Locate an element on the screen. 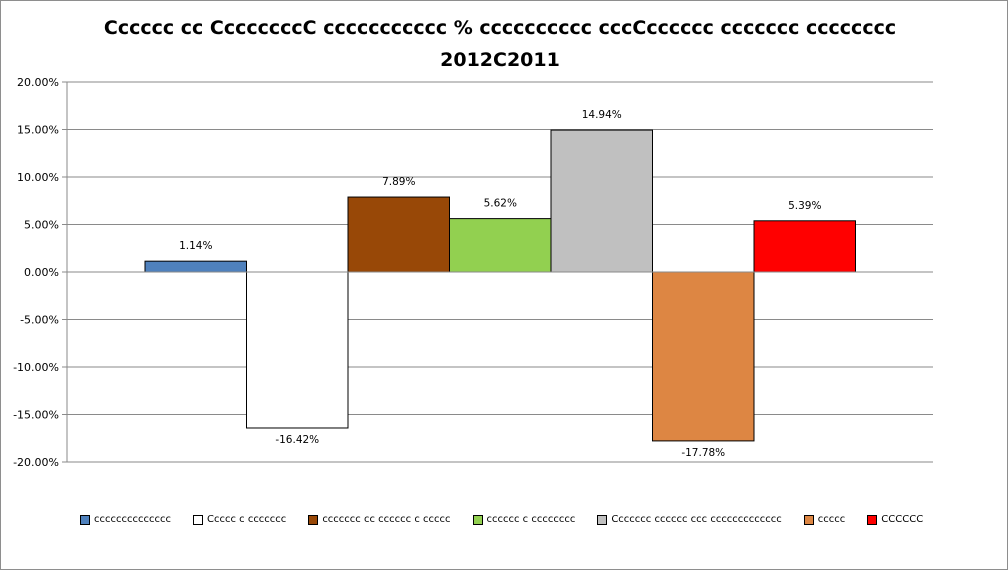 The height and width of the screenshot is (570, 1008). y-tick-label: 5.00% is located at coordinates (41, 225).